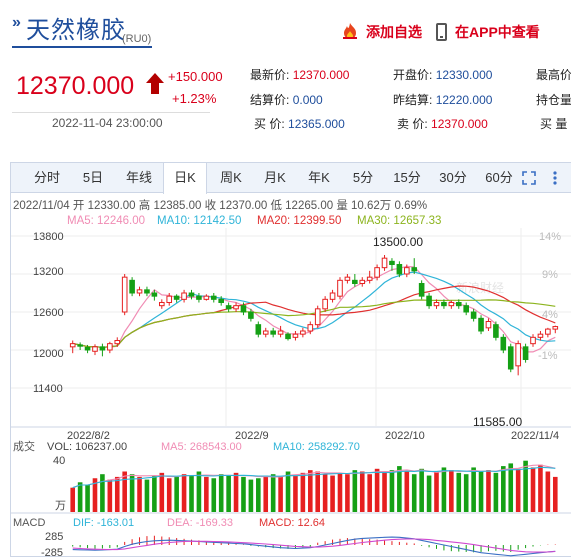 Image resolution: width=571 pixels, height=557 pixels. I want to click on phone-icon, so click(441, 32).